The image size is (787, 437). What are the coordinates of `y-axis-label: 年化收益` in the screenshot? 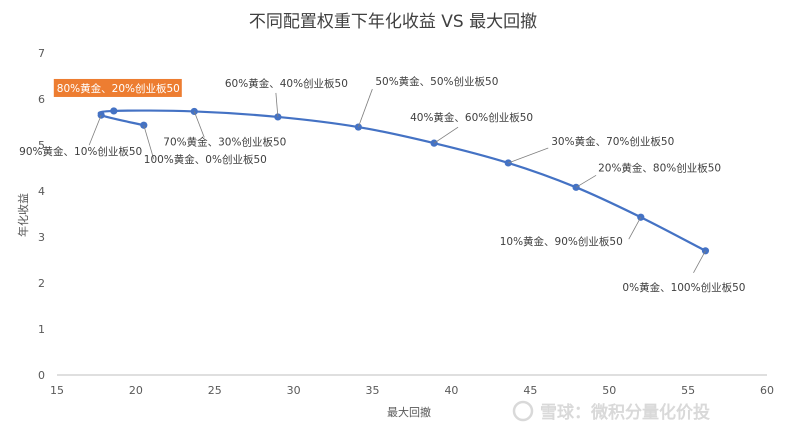 It's located at (23, 215).